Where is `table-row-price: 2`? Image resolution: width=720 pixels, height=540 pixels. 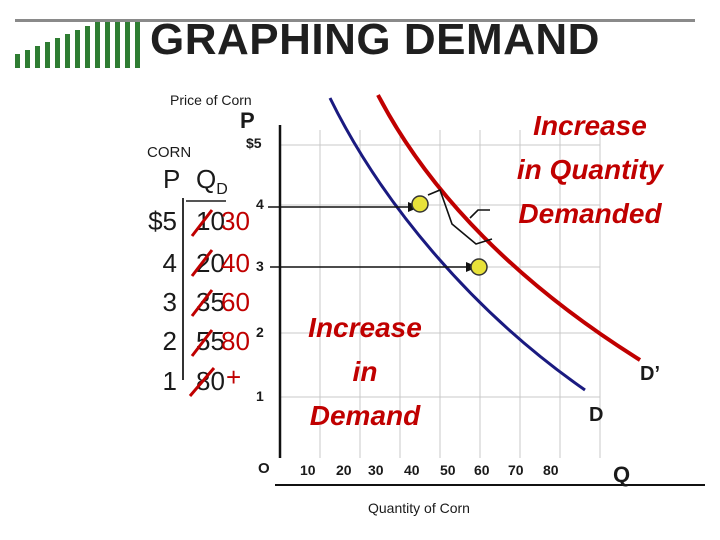
table-row-price: 2 is located at coordinates (169, 341).